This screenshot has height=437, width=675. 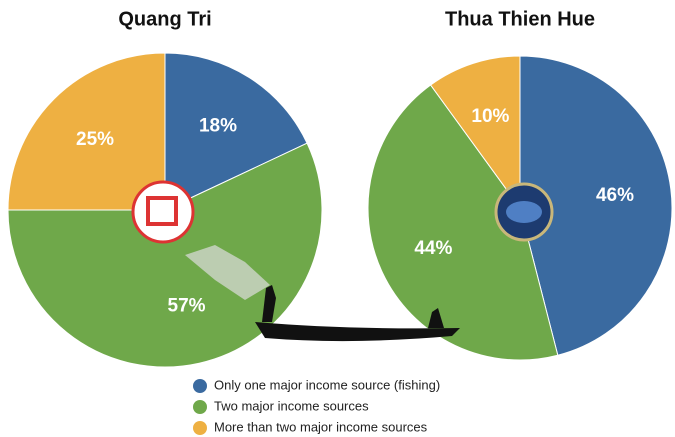 What do you see at coordinates (187, 306) in the screenshot?
I see `value-label: 57%` at bounding box center [187, 306].